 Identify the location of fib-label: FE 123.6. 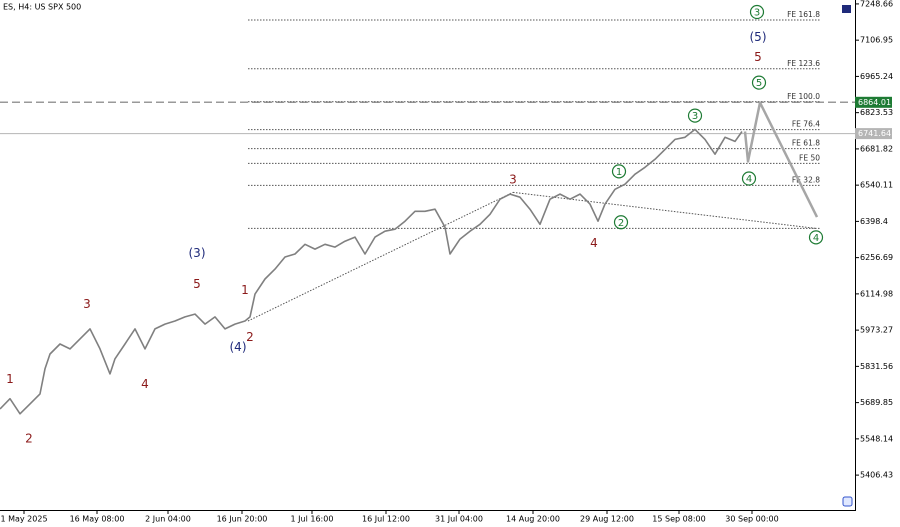
(803, 63).